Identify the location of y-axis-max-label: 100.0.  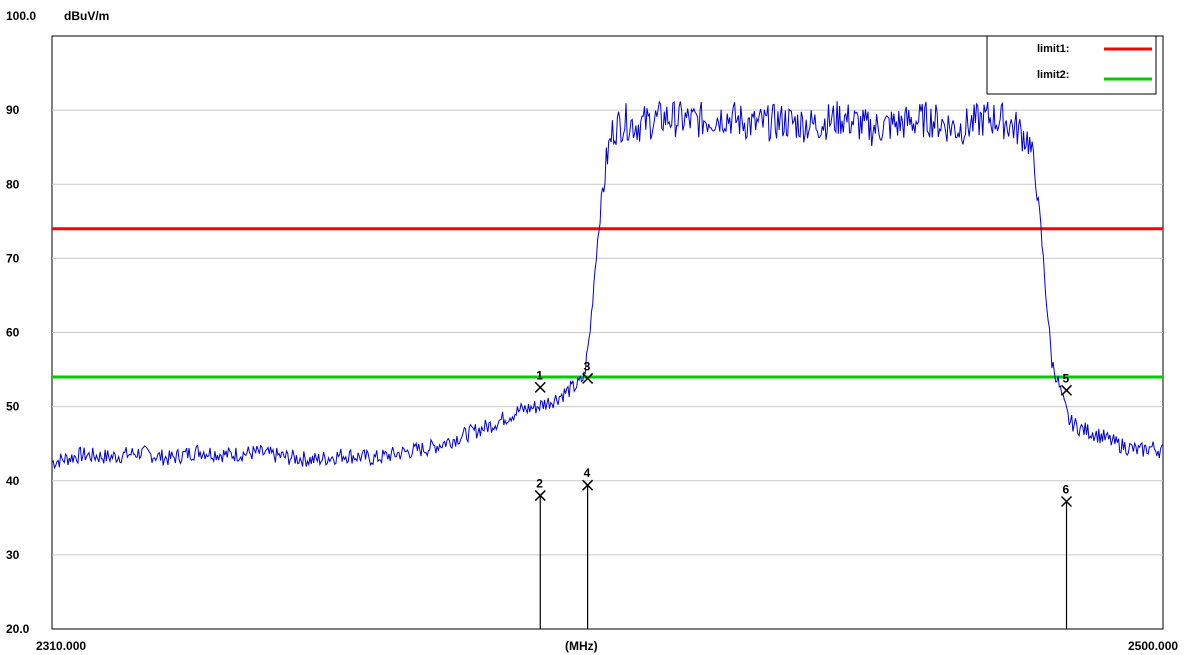
(21, 16).